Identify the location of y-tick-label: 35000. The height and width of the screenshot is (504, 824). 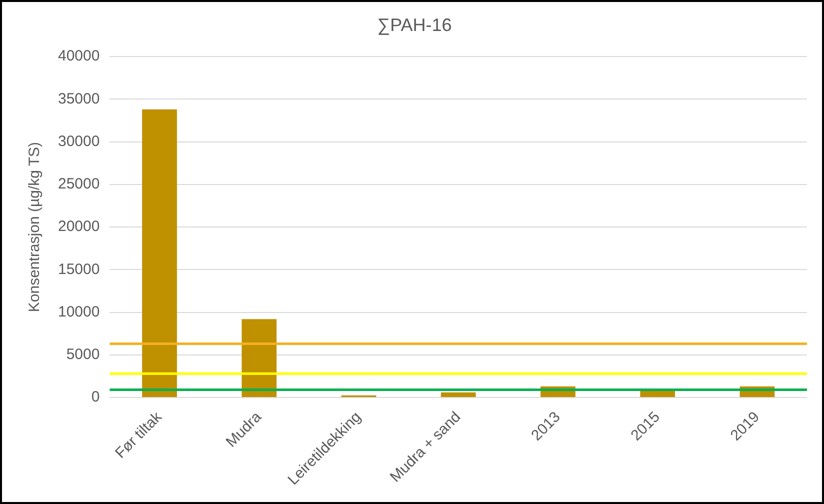
(79, 99).